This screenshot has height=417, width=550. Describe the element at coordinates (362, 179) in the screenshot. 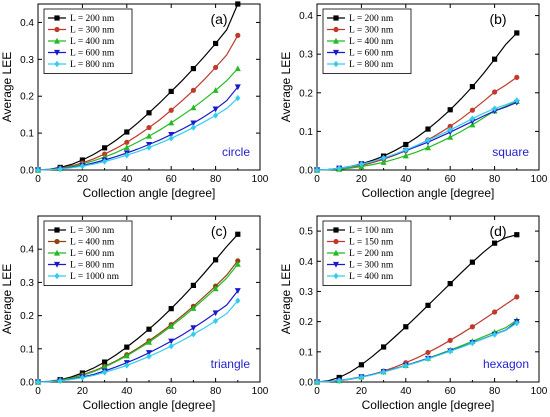

I see `x-tick-label: 20` at that location.